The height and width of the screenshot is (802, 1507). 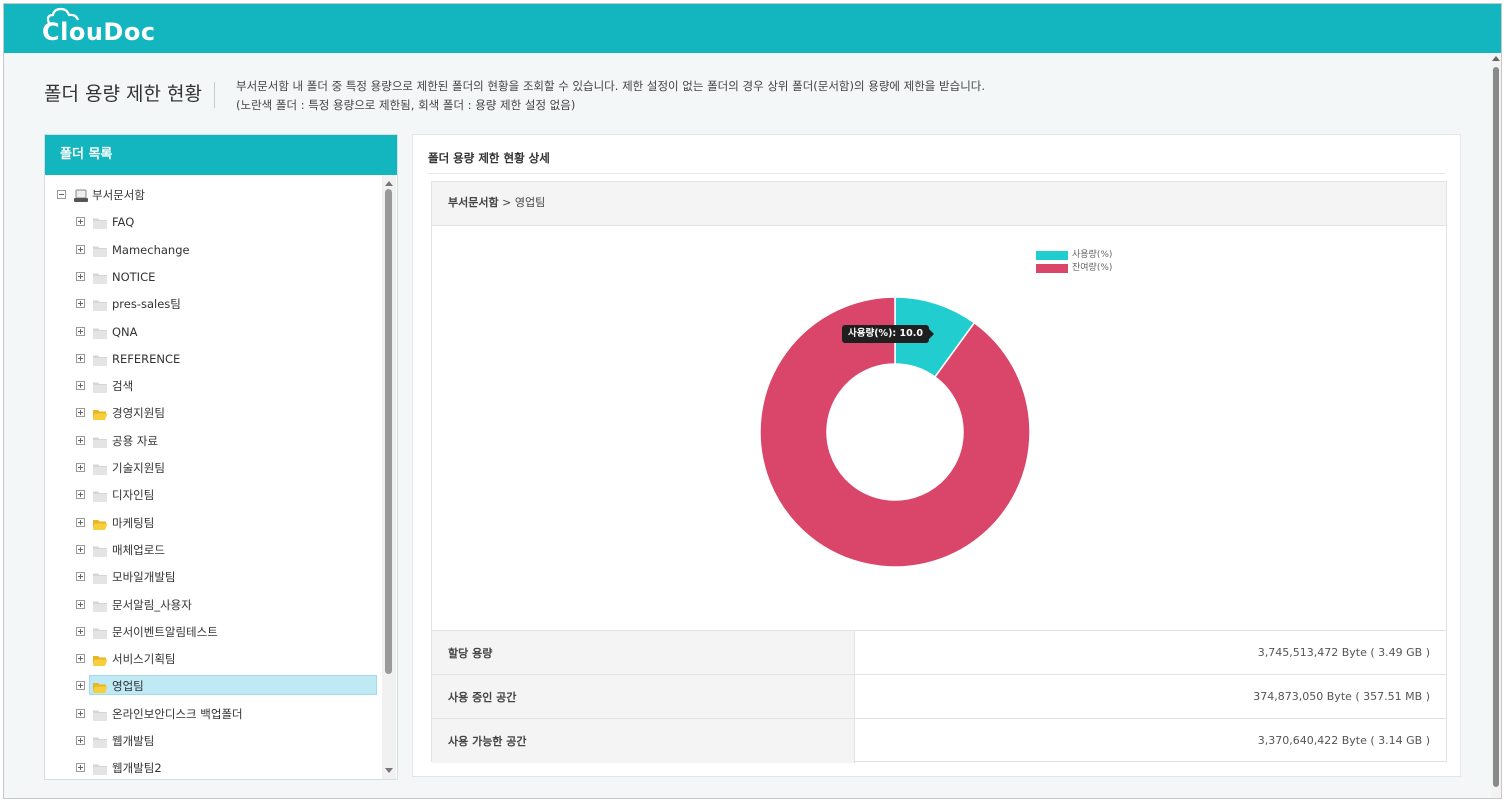 I want to click on legend-label-used: 사용량(%), so click(x=1092, y=255).